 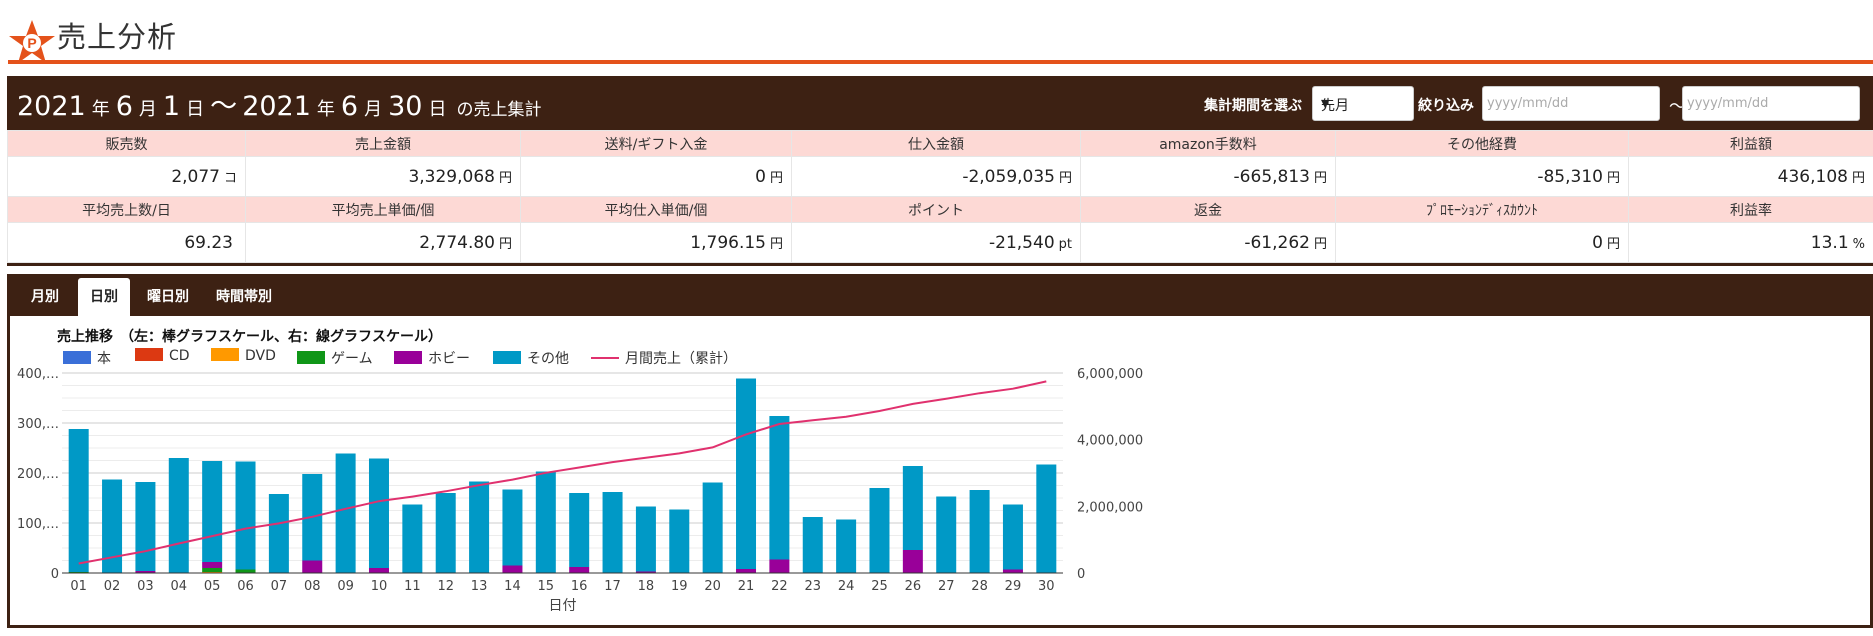 What do you see at coordinates (728, 242) in the screenshot?
I see `avg-purchase-price-value: 1,796.15` at bounding box center [728, 242].